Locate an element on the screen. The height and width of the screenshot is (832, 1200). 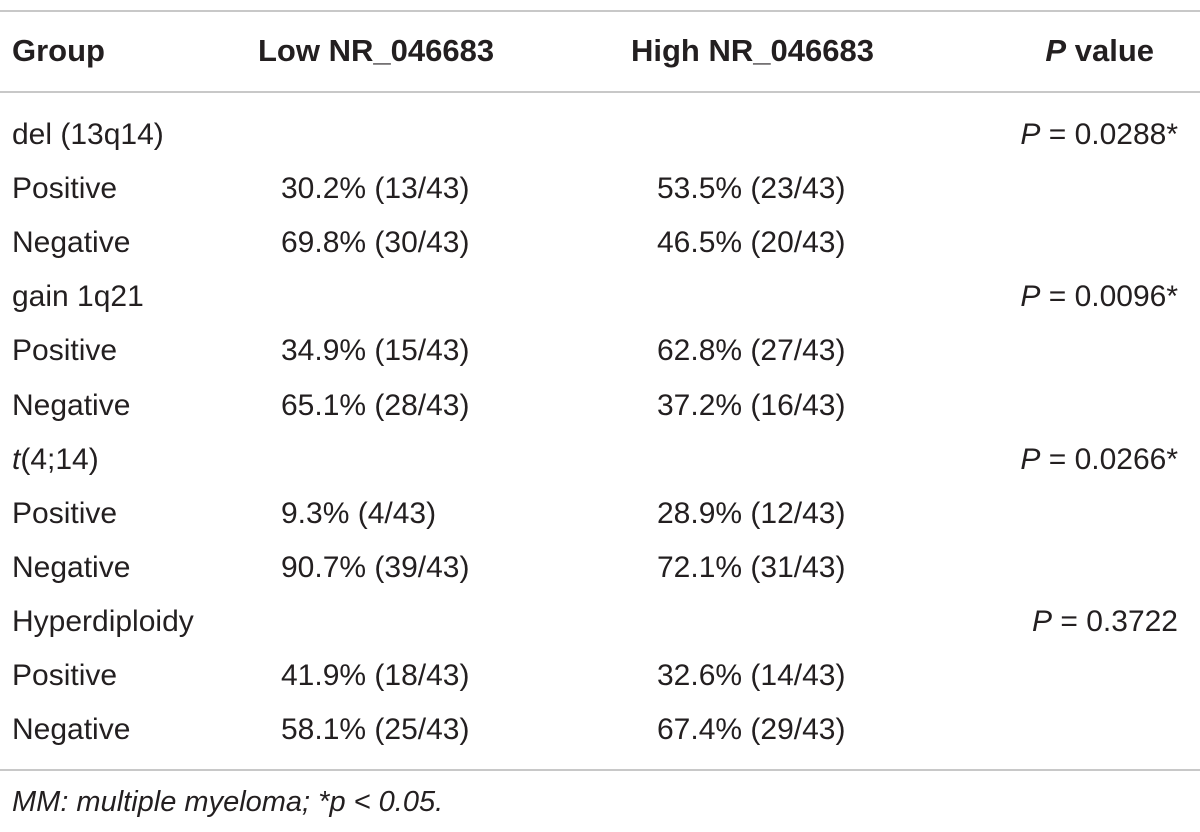
header-p-suffix: value is located at coordinates (1110, 50).